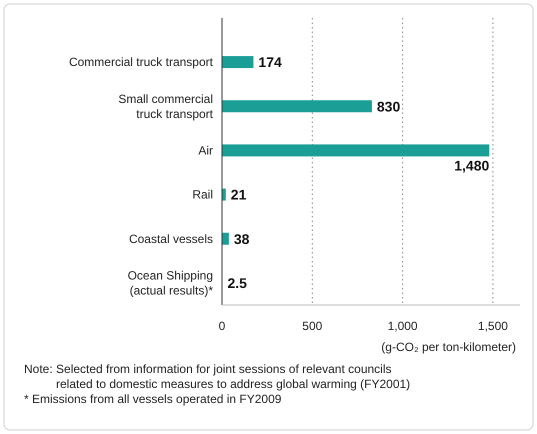  I want to click on y-tick-label: Air, so click(205, 150).